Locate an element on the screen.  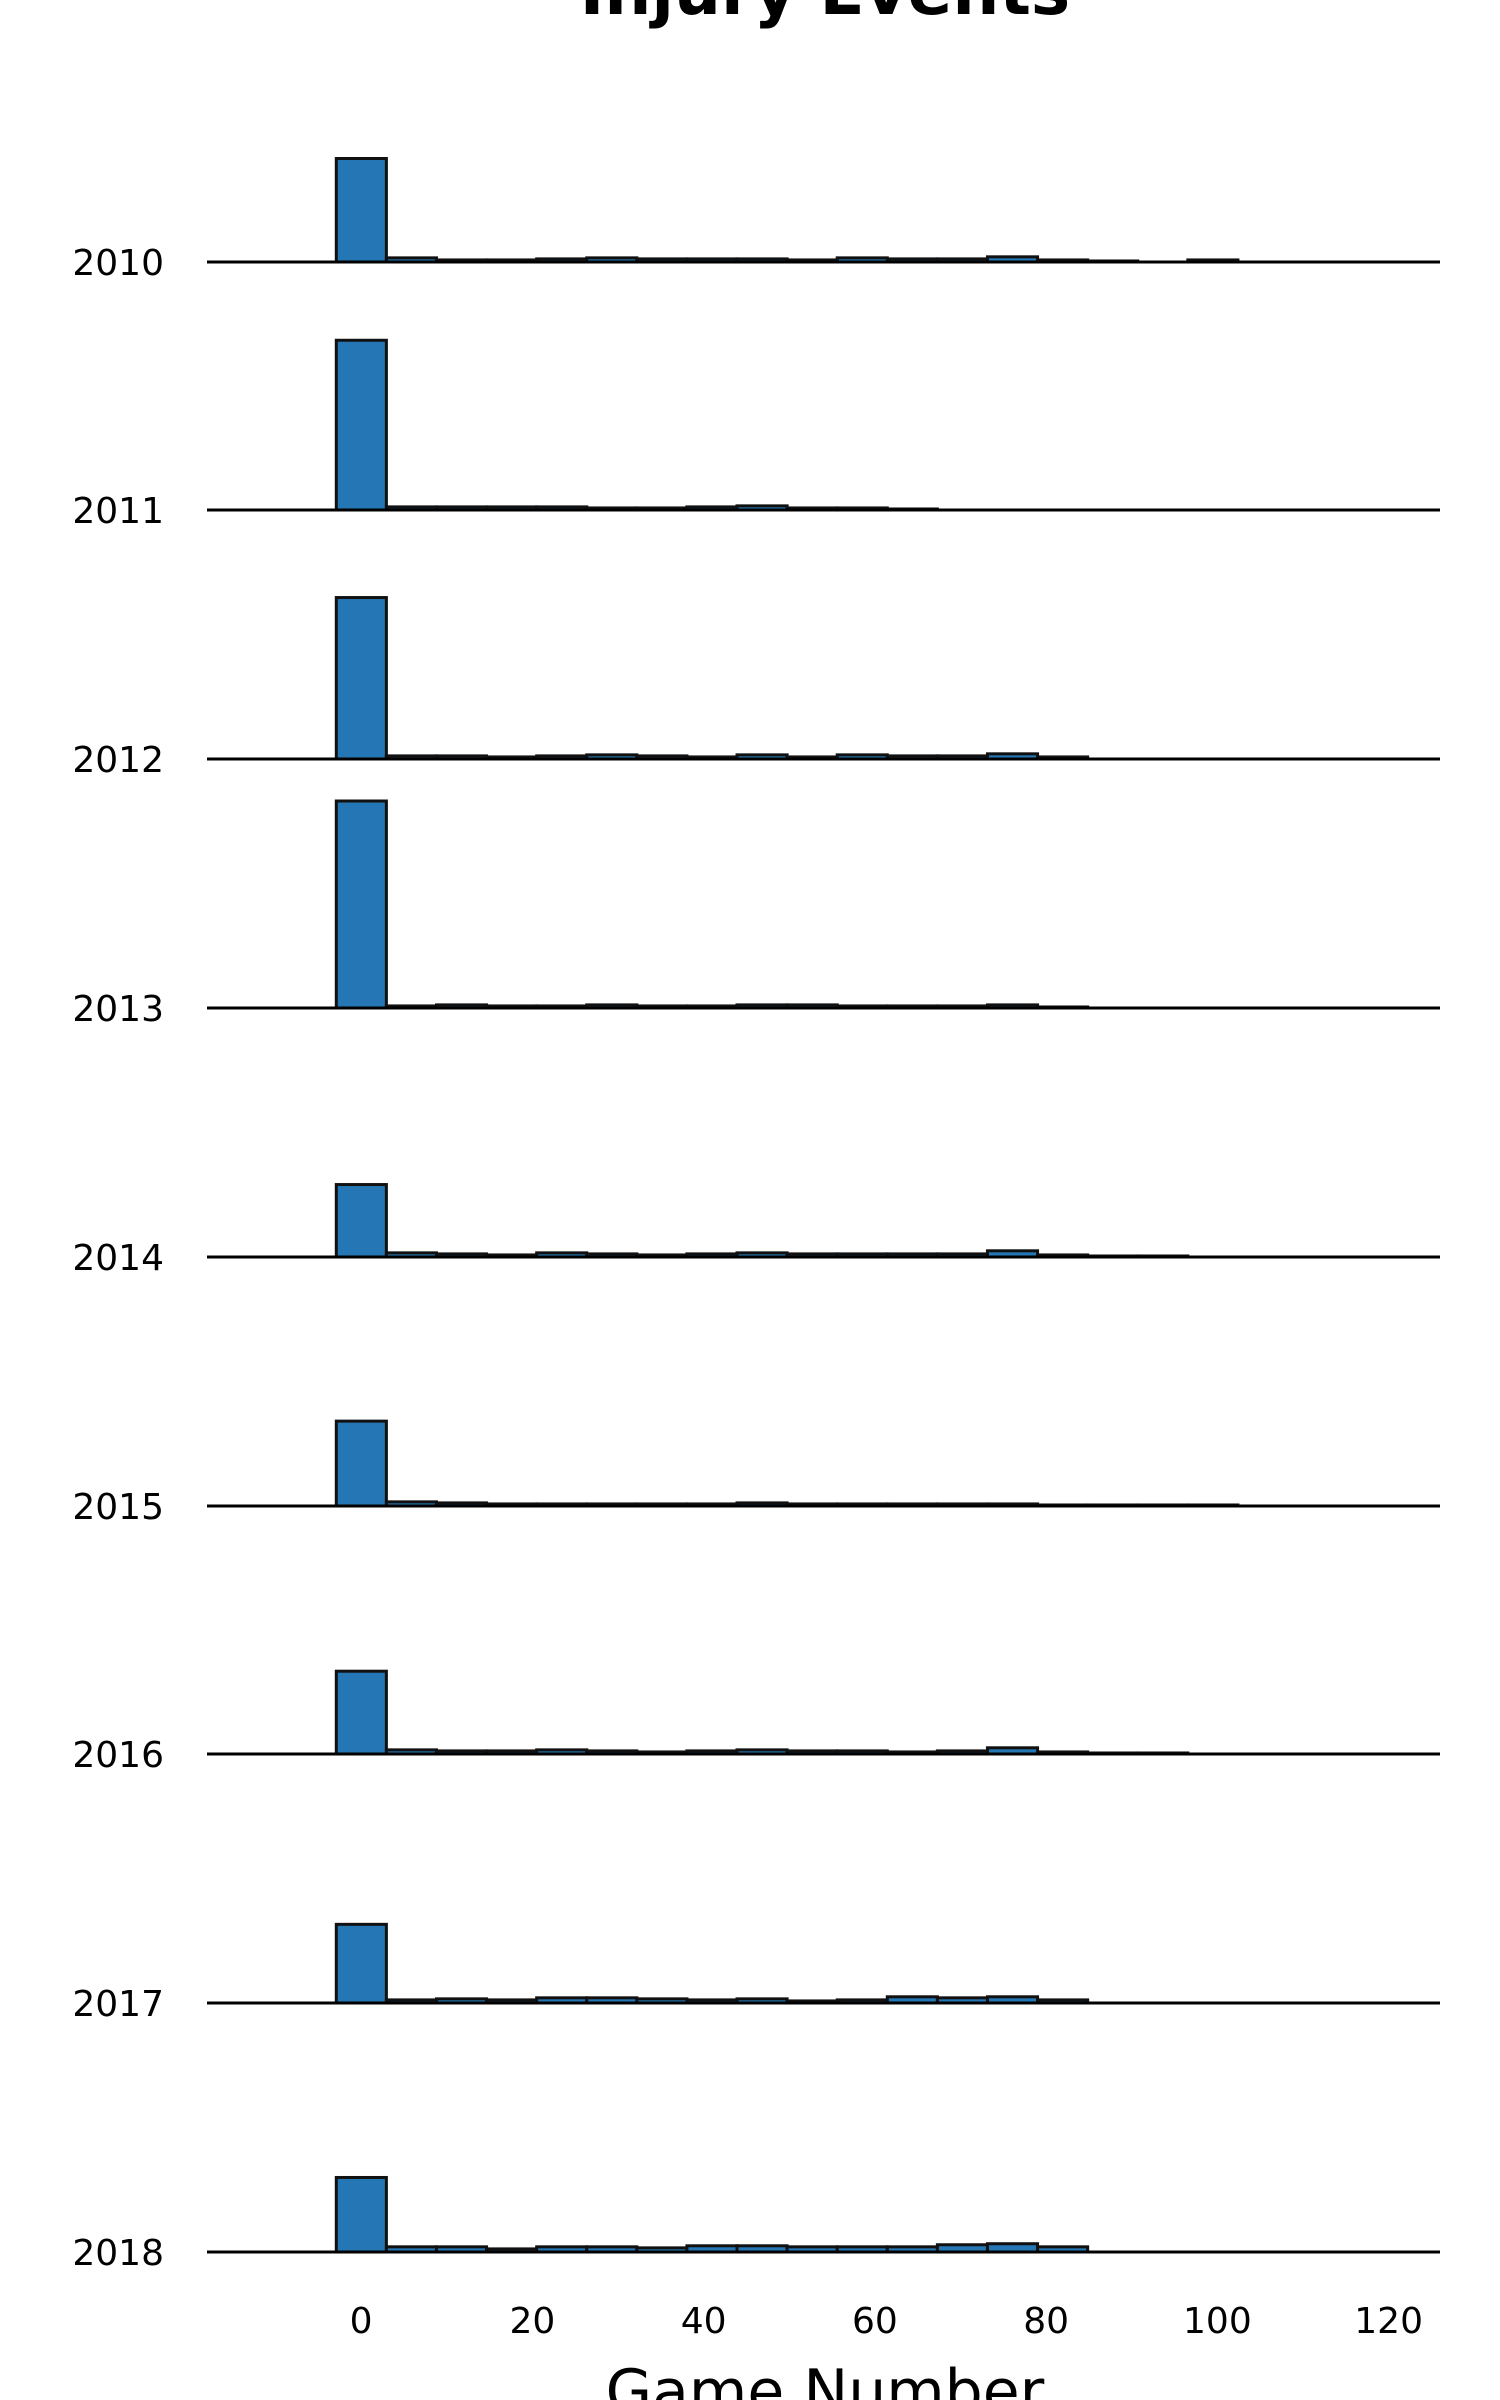
row-label: 2015 is located at coordinates (118, 1507).